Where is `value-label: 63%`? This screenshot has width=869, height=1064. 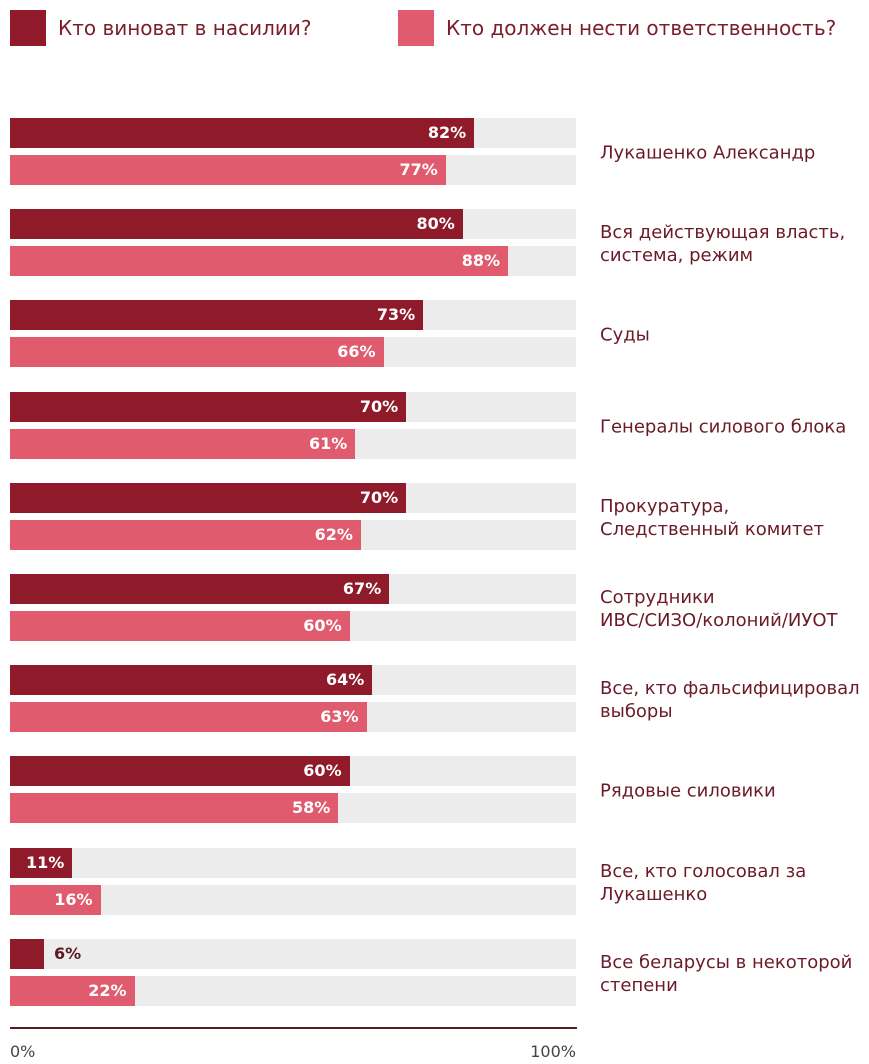
value-label: 63% is located at coordinates (339, 717).